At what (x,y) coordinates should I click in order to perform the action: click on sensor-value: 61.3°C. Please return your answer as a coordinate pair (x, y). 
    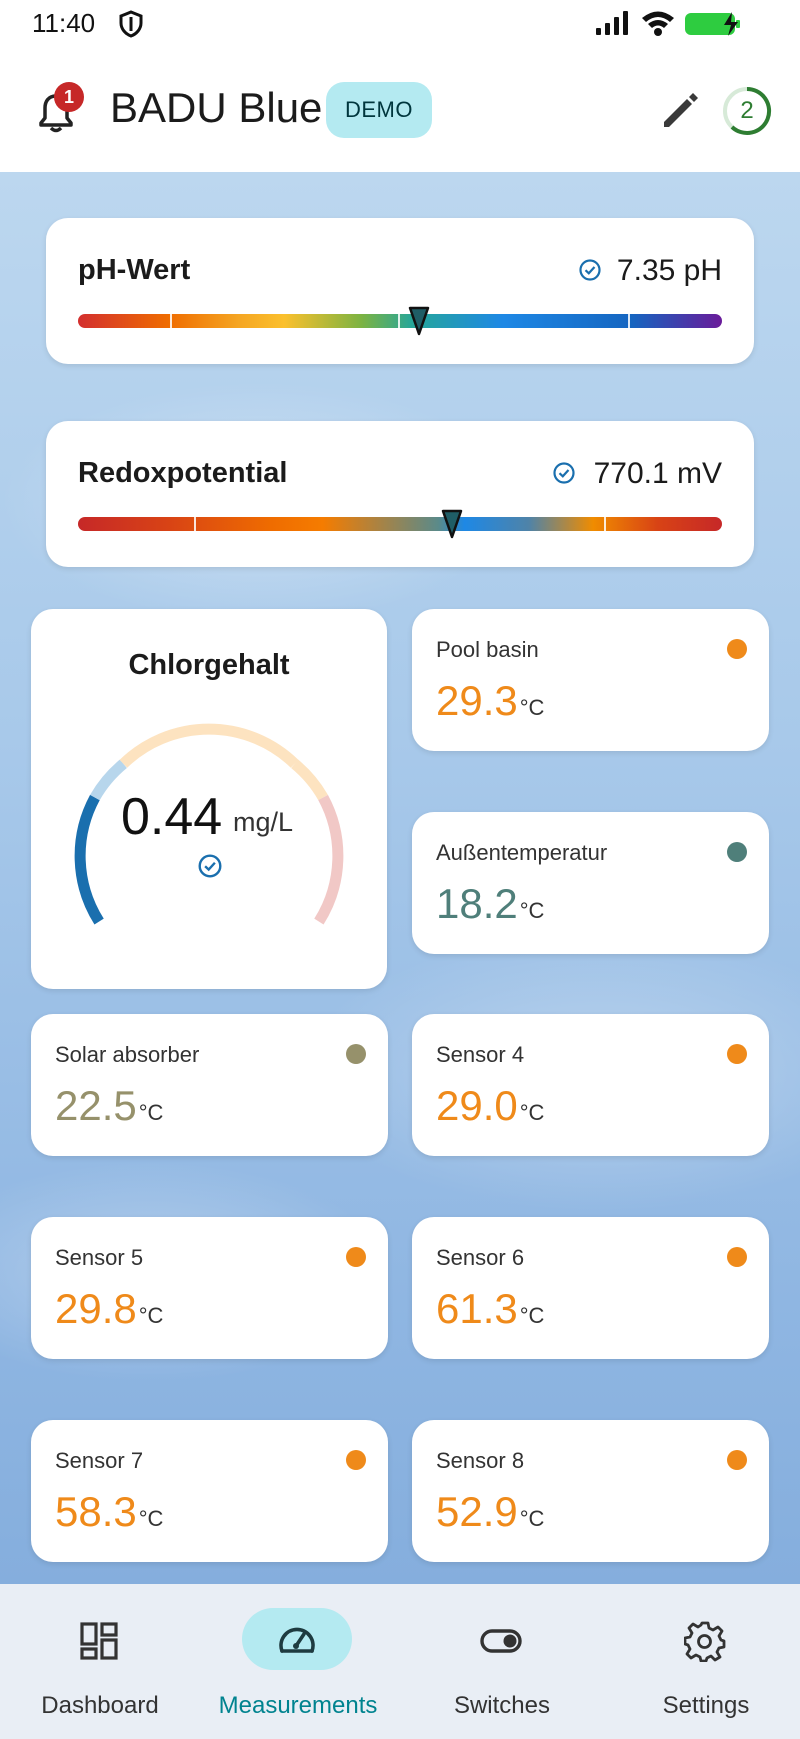
    Looking at the image, I should click on (490, 1309).